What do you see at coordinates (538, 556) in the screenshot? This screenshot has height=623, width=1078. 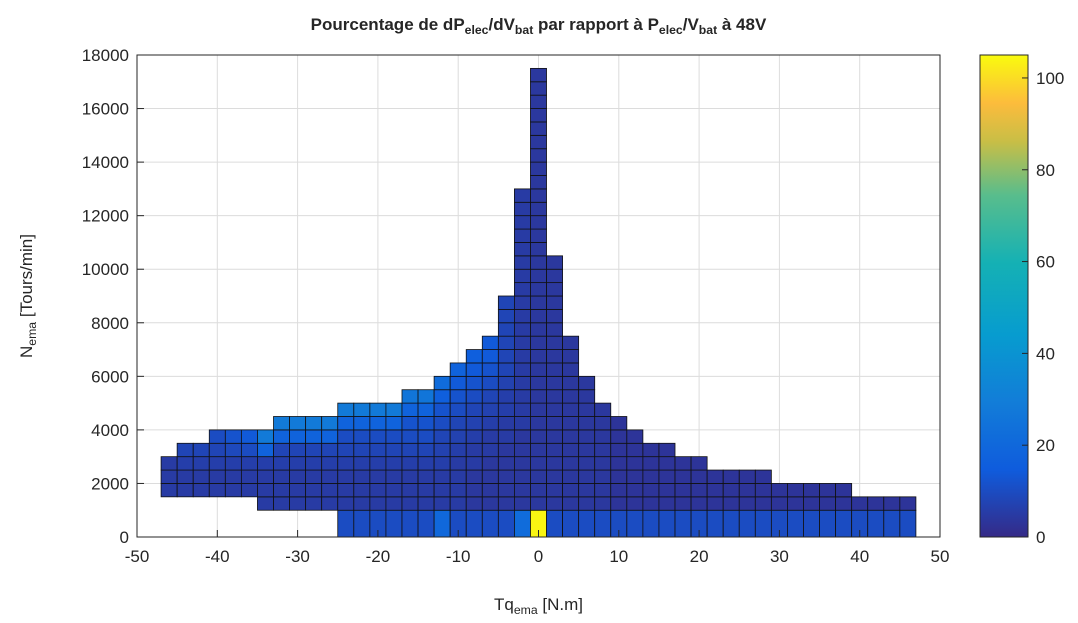 I see `x-tick-label: 0` at bounding box center [538, 556].